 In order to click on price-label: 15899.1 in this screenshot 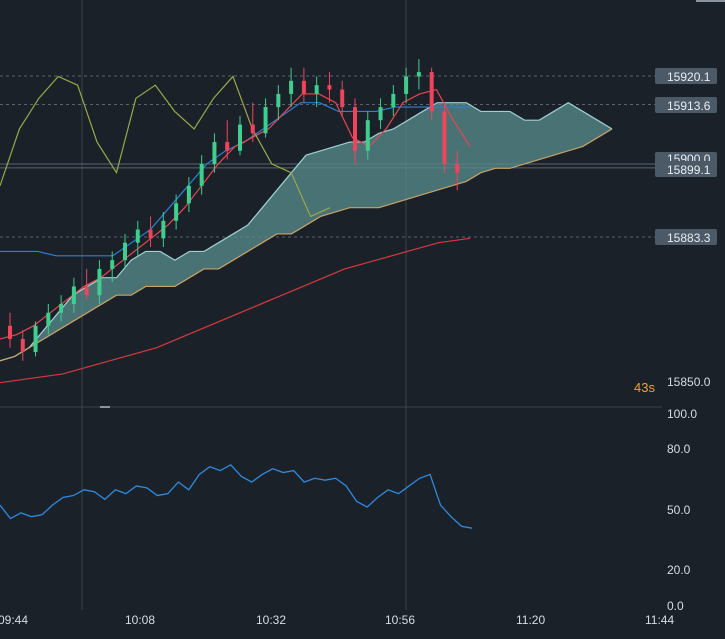, I will do `click(689, 170)`.